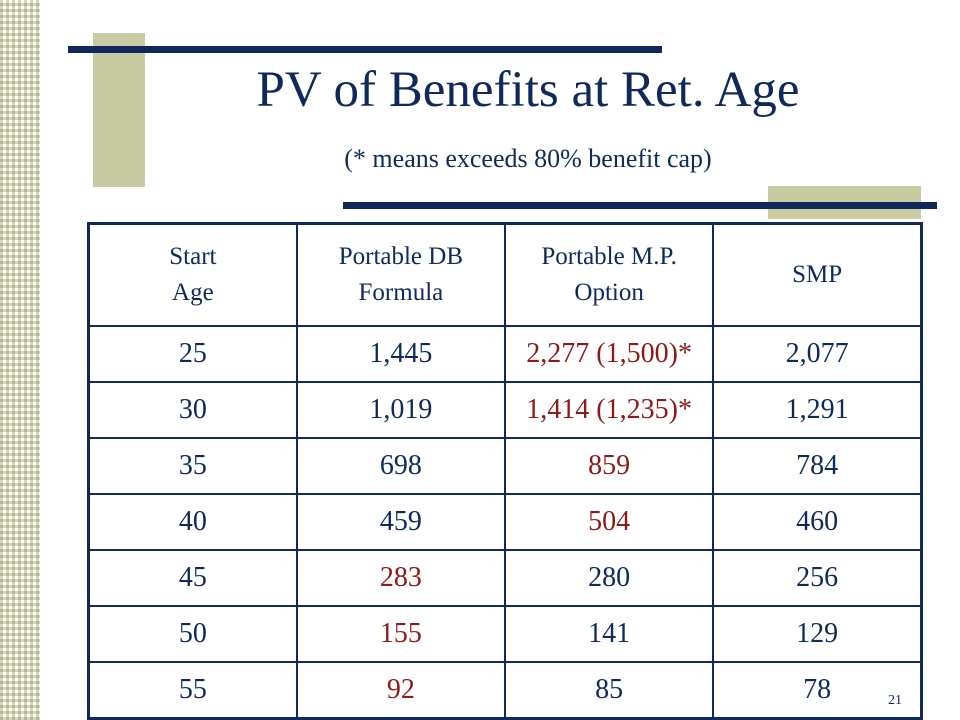 The width and height of the screenshot is (960, 720). I want to click on cell-smp: 2,077, so click(817, 354).